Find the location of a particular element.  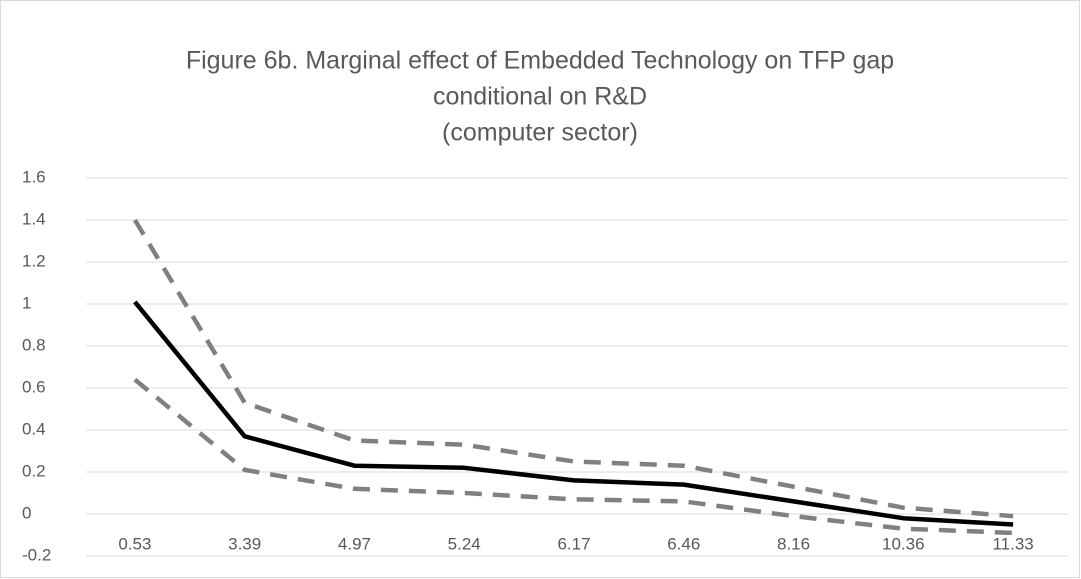

y-tick-label: 0.6 is located at coordinates (34, 386).